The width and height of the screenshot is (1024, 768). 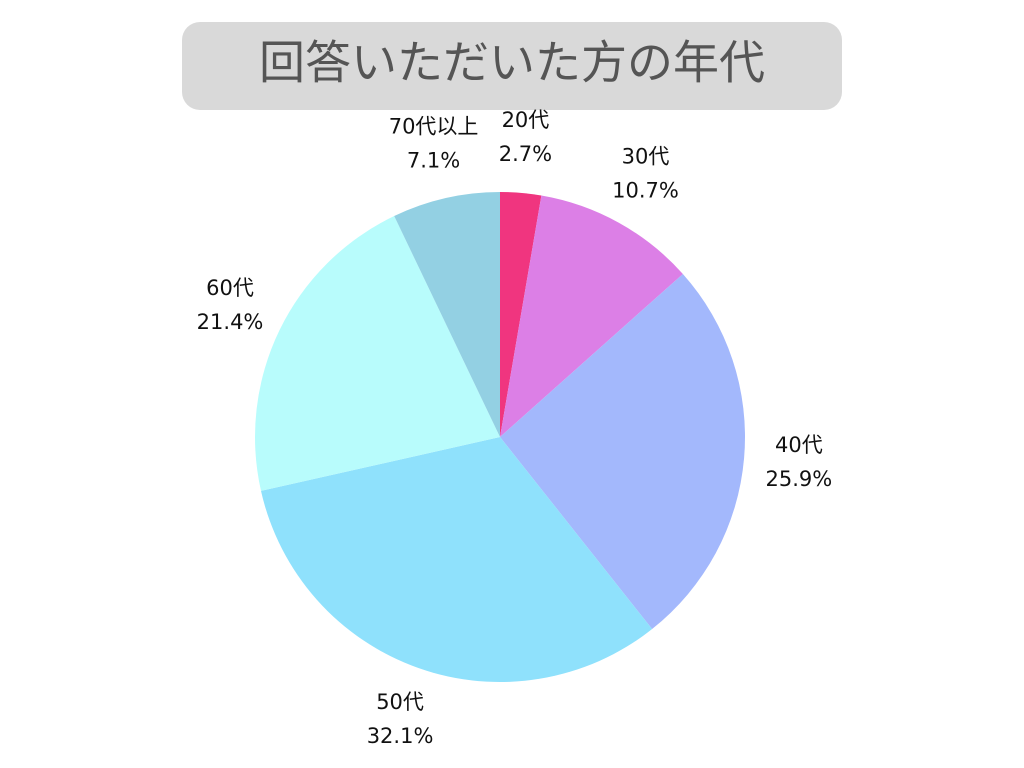 I want to click on slice-category-label: 60代, so click(x=230, y=288).